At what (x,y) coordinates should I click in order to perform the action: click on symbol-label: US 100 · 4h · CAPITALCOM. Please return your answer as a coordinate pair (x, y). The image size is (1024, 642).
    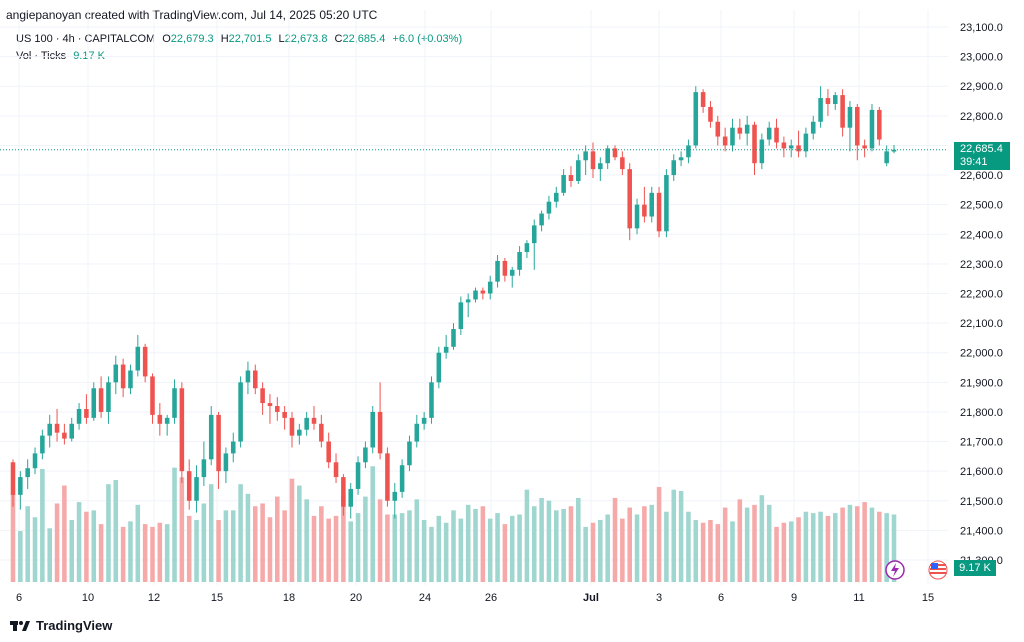
    Looking at the image, I should click on (86, 39).